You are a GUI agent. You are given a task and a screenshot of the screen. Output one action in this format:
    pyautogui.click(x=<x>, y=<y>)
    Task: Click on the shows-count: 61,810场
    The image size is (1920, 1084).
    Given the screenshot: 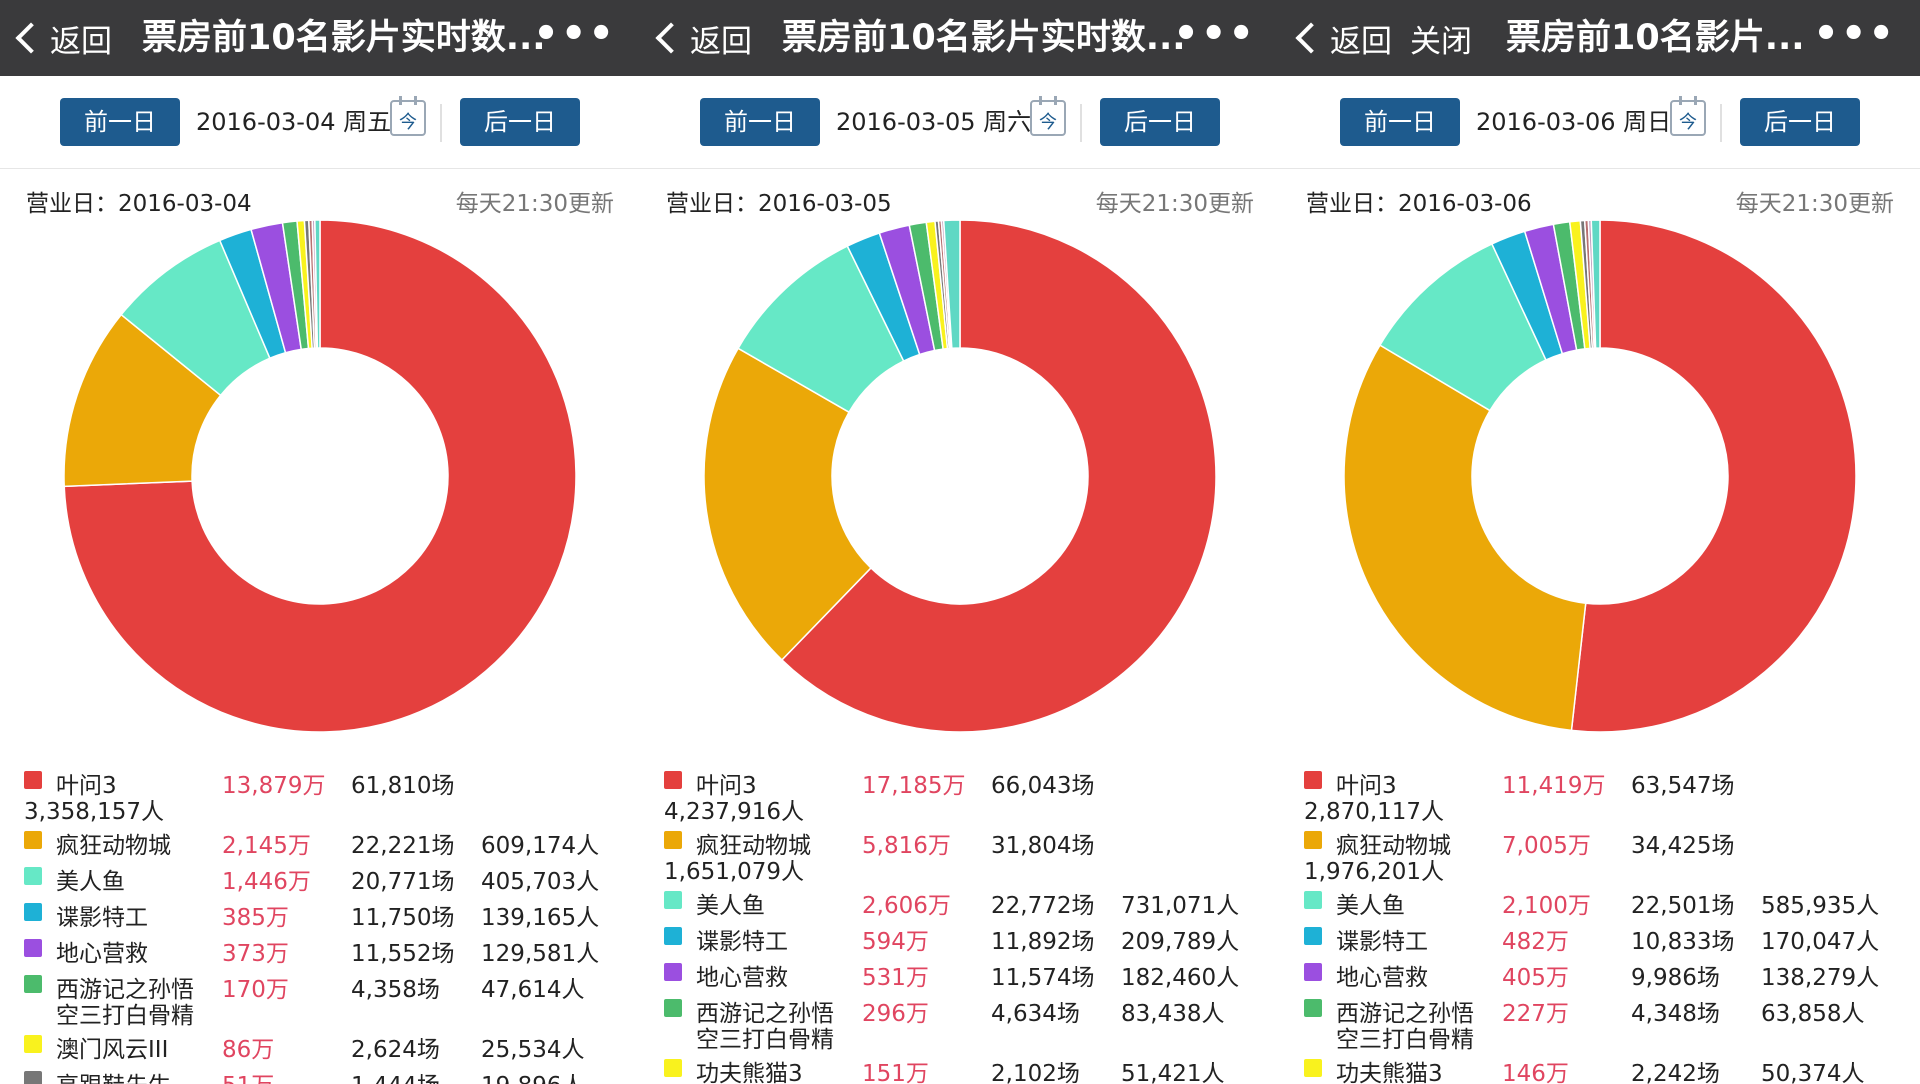 What is the action you would take?
    pyautogui.click(x=403, y=786)
    